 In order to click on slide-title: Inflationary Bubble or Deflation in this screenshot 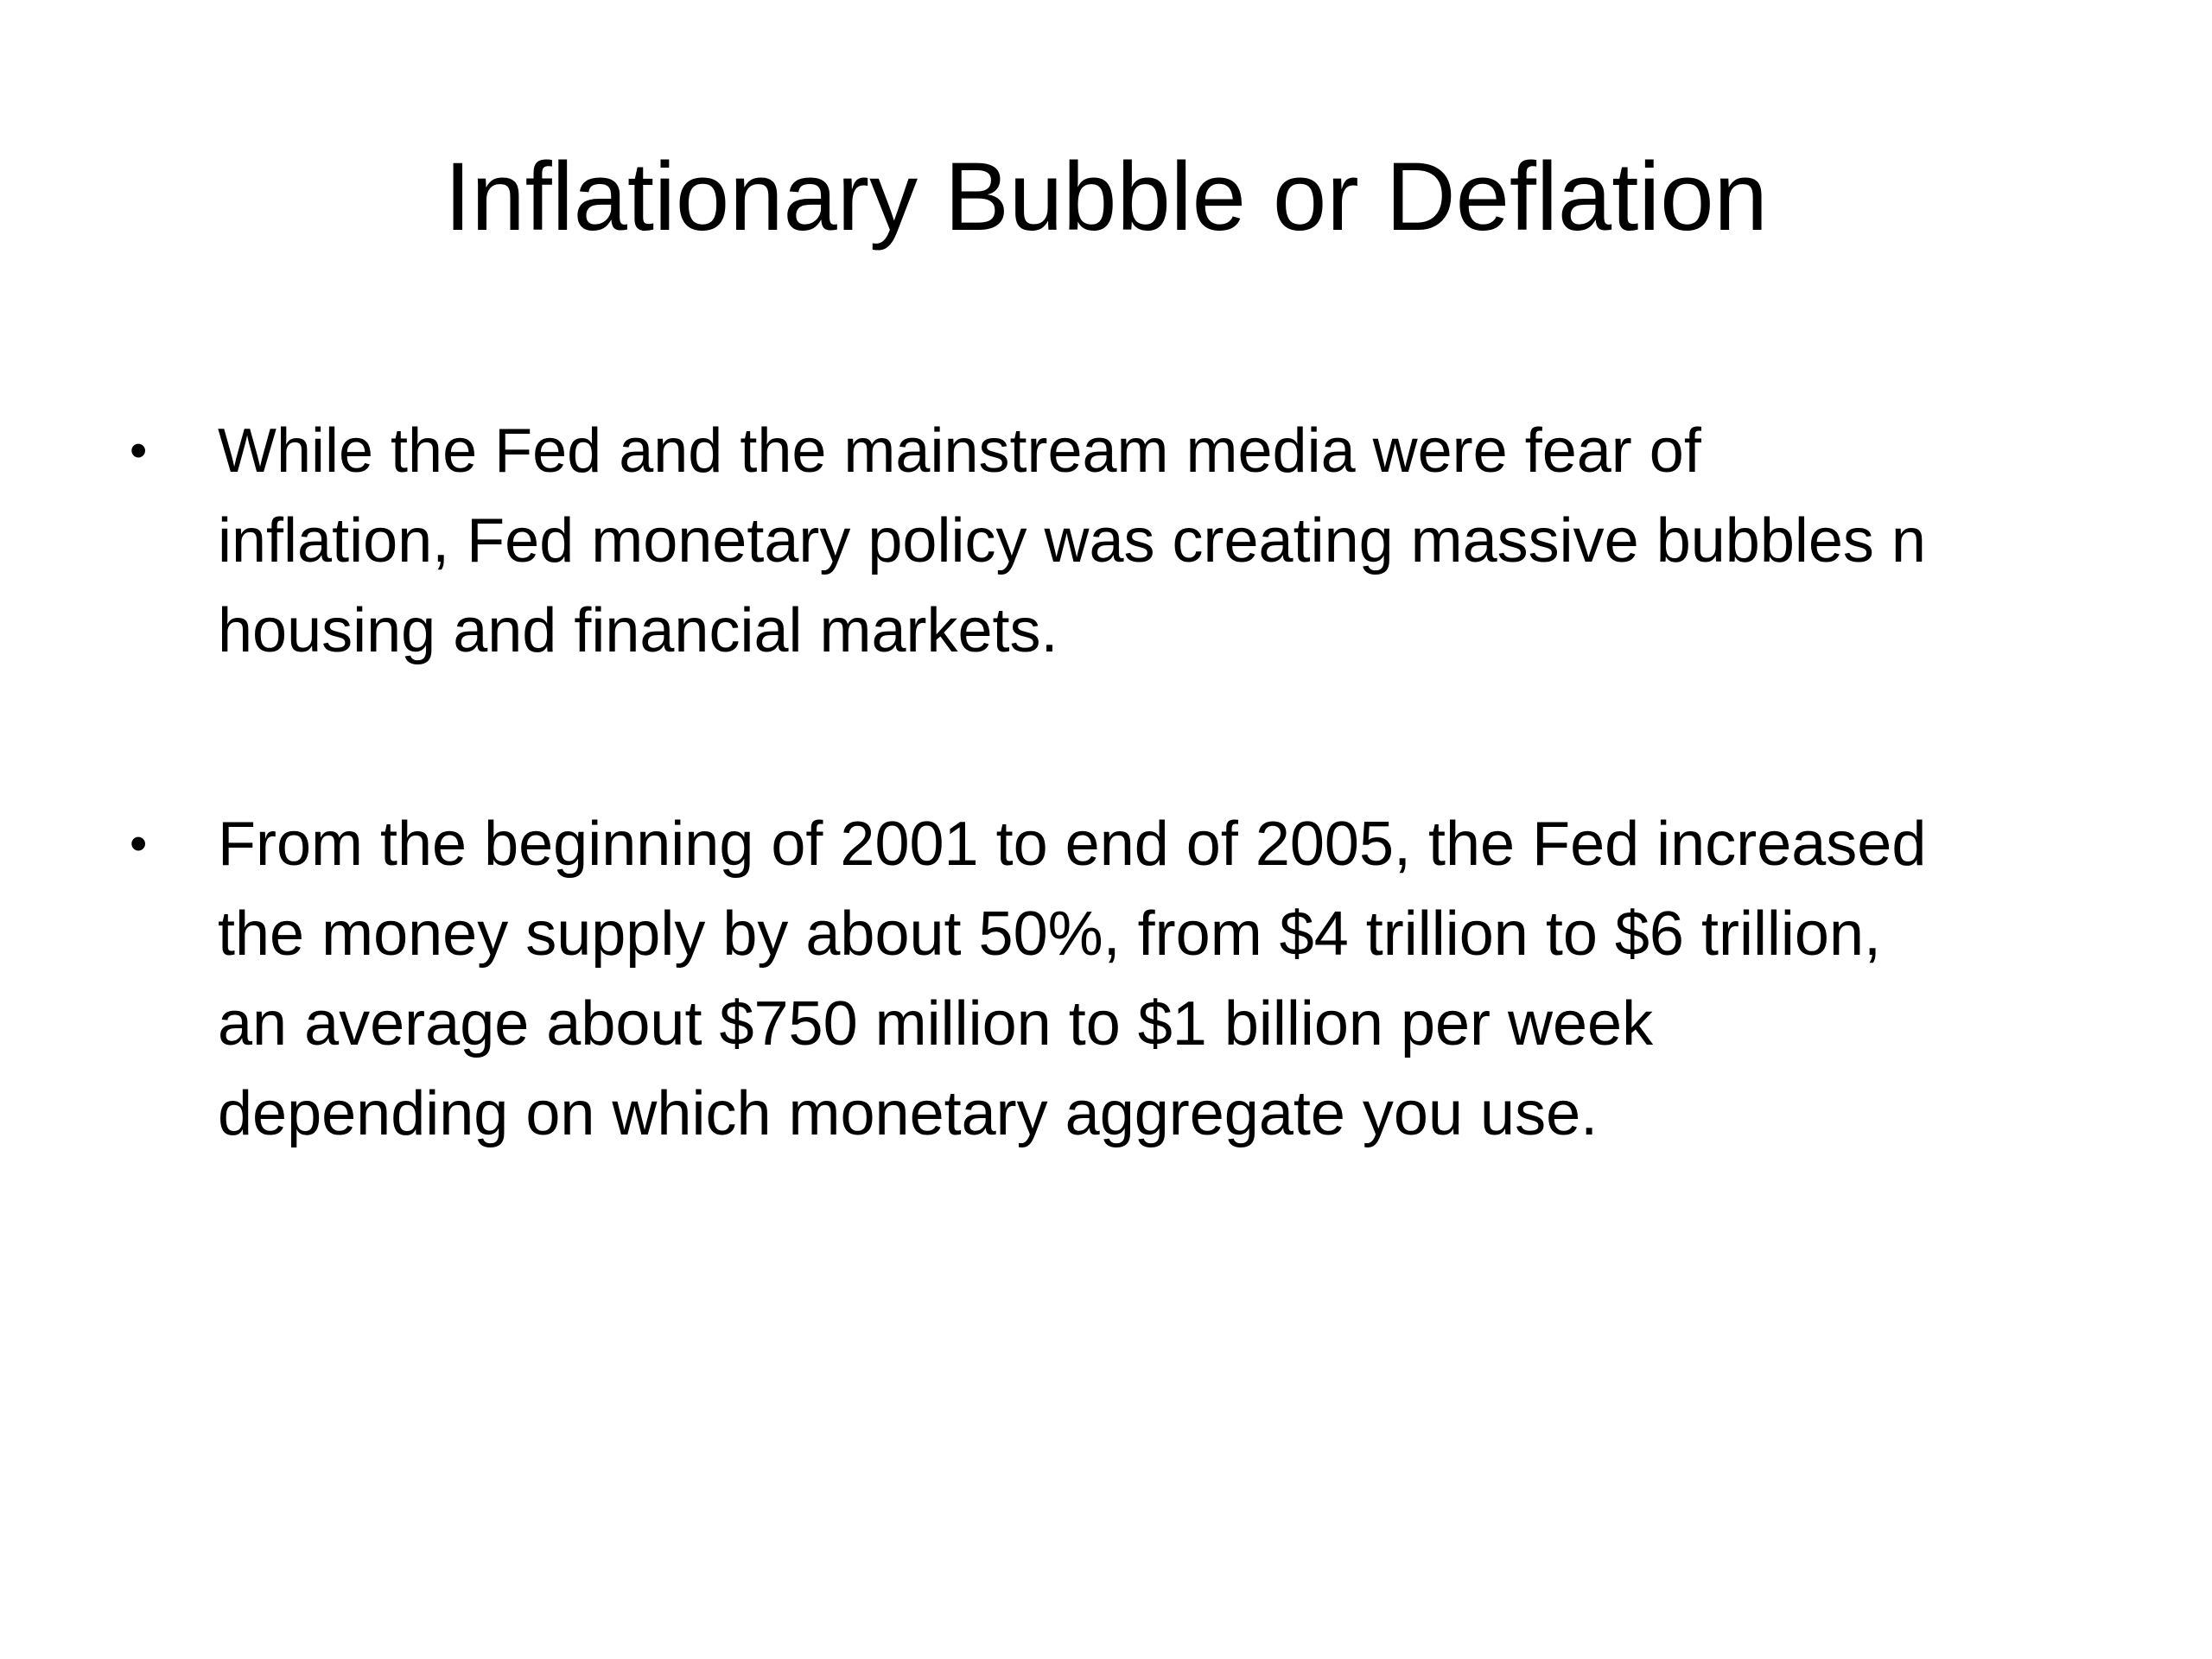, I will do `click(1106, 197)`.